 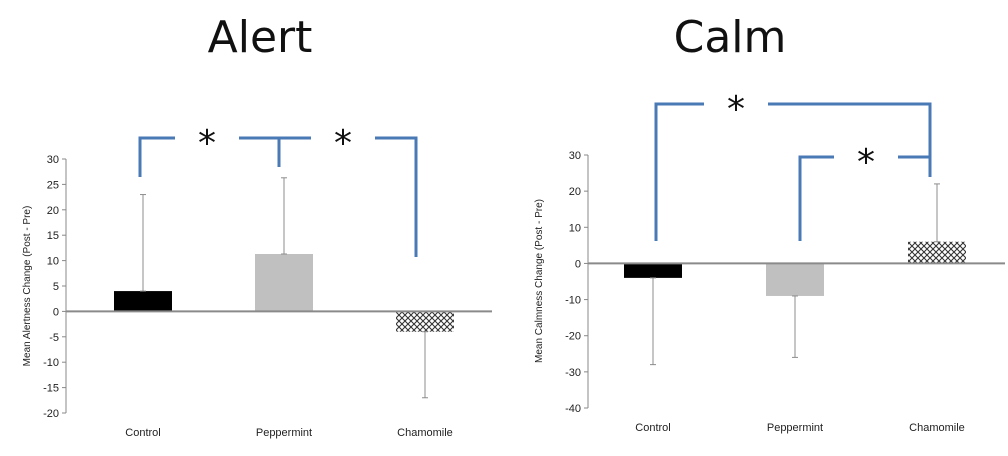 What do you see at coordinates (573, 409) in the screenshot?
I see `calm-y-tick-label: -40` at bounding box center [573, 409].